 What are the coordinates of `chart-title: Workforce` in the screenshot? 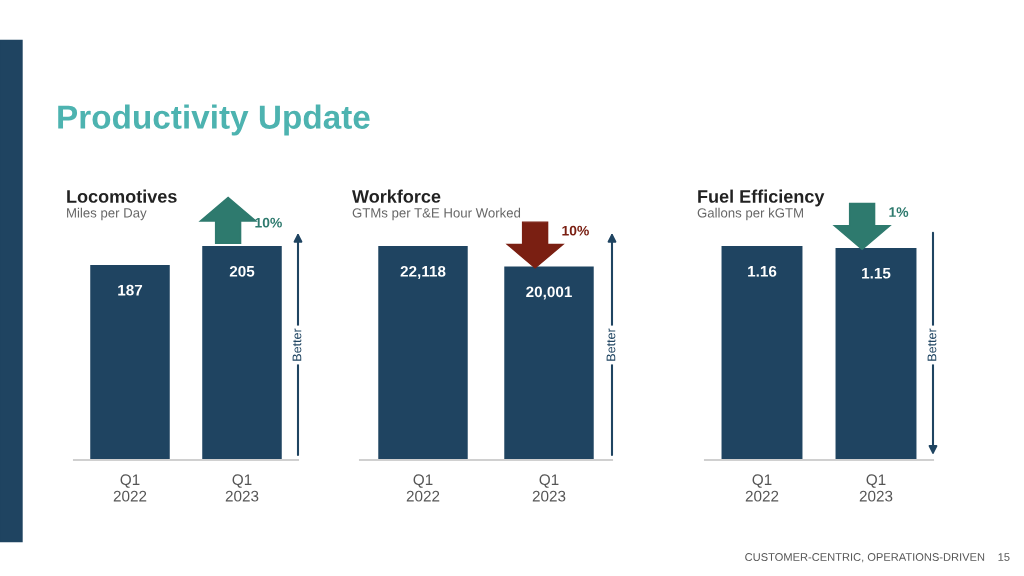 It's located at (396, 196).